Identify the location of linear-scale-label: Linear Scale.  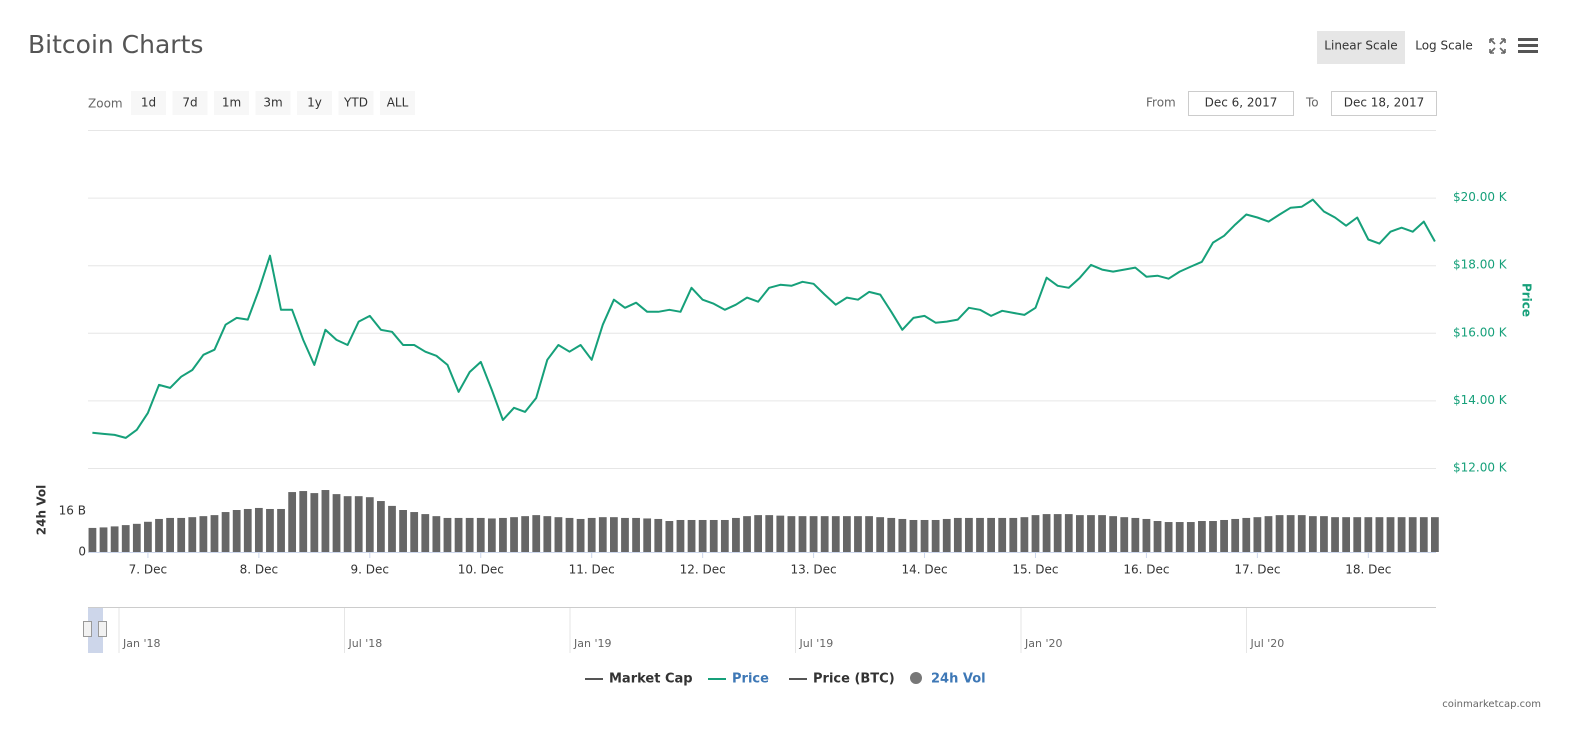
(1360, 46).